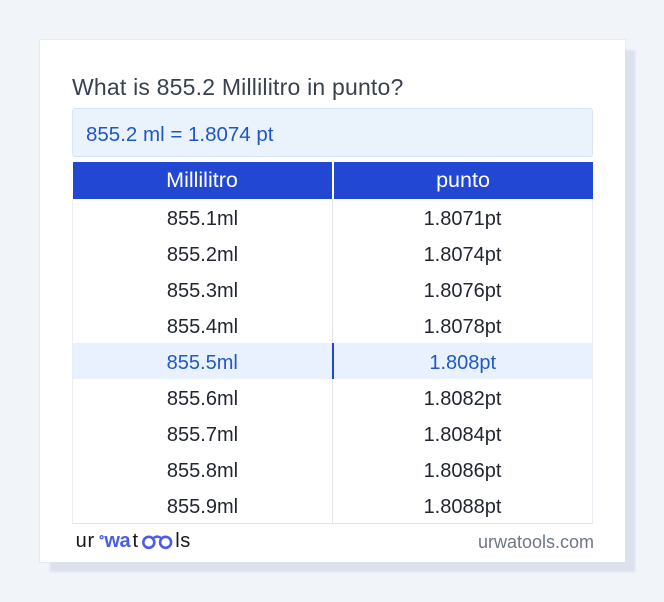 The width and height of the screenshot is (664, 602). Describe the element at coordinates (182, 541) in the screenshot. I see `svg-text: ls` at that location.